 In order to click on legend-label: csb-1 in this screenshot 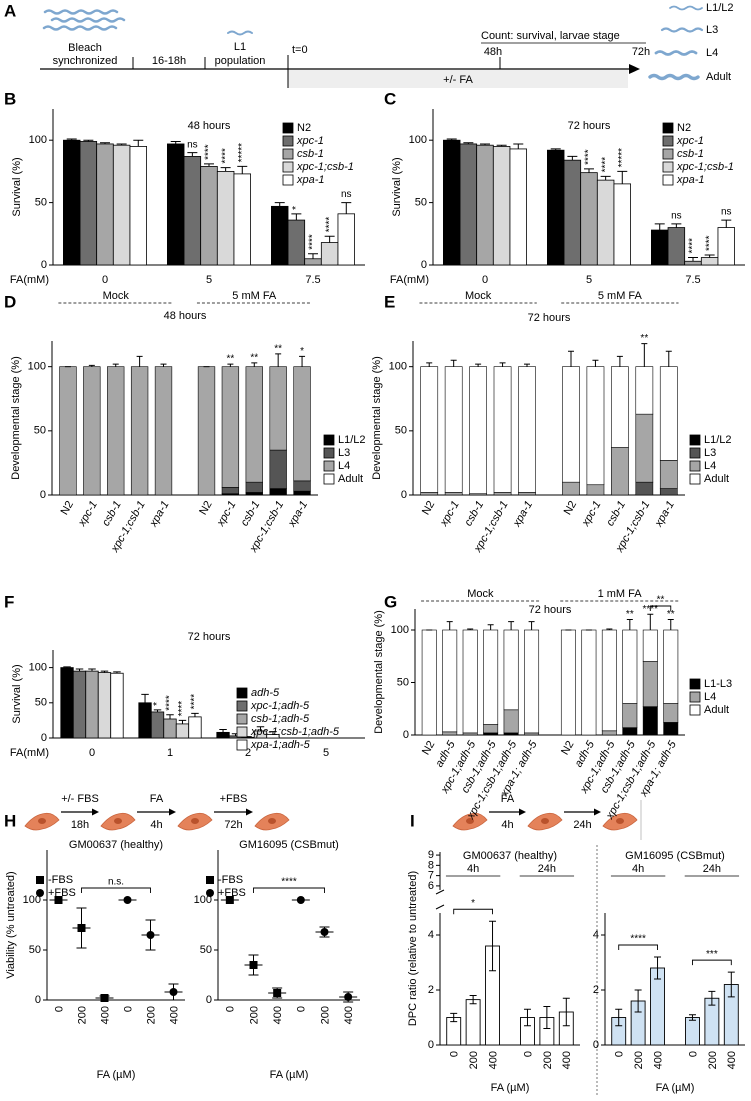, I will do `click(310, 154)`.